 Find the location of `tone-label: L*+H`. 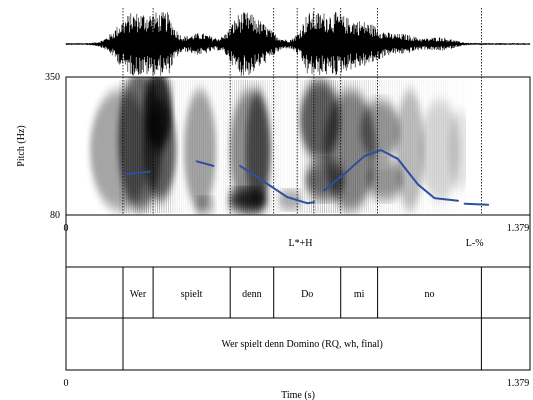

tone-label: L*+H is located at coordinates (301, 243).